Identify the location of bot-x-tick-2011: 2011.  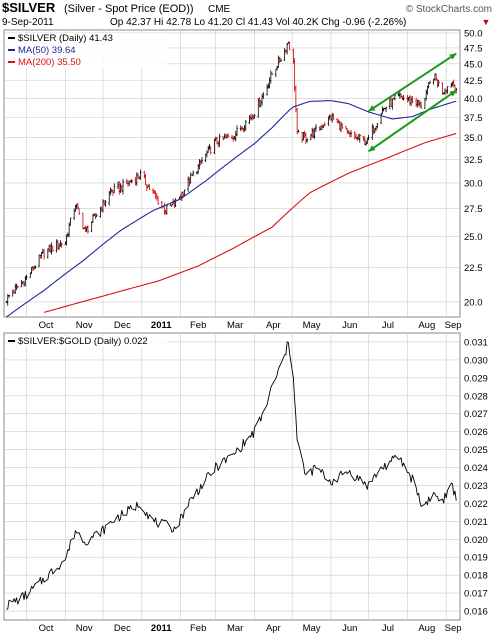
(161, 628).